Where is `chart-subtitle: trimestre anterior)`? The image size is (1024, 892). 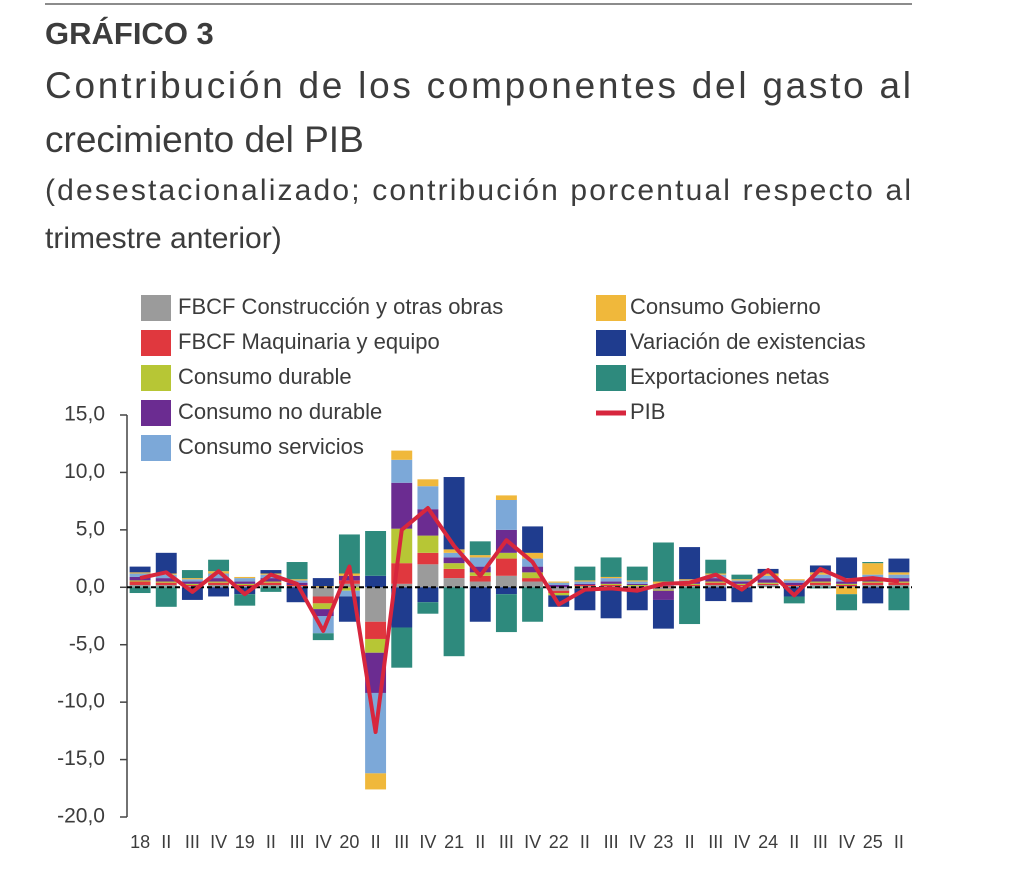
chart-subtitle: trimestre anterior) is located at coordinates (163, 238).